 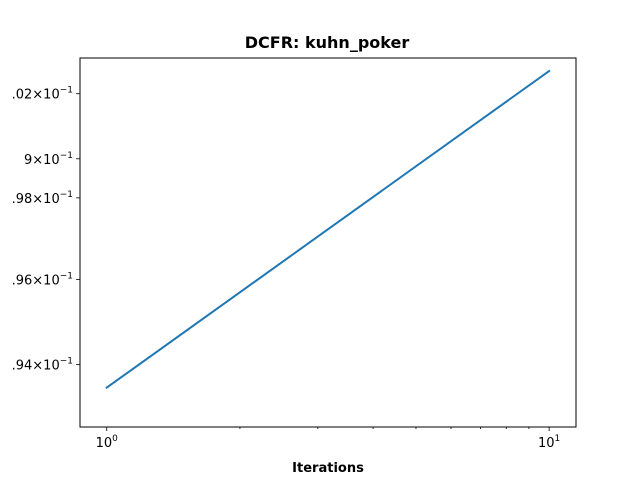 I want to click on x-tick-label: 10¹, so click(x=549, y=442).